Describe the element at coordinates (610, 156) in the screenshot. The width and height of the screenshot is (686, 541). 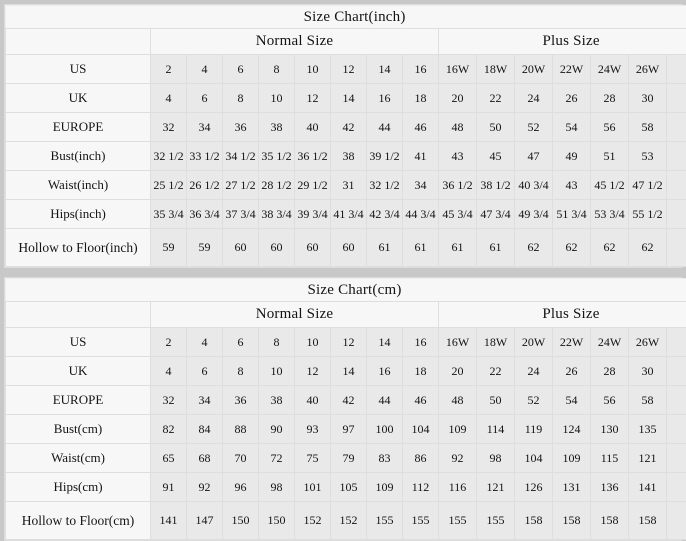
I see `cell-value: 51` at that location.